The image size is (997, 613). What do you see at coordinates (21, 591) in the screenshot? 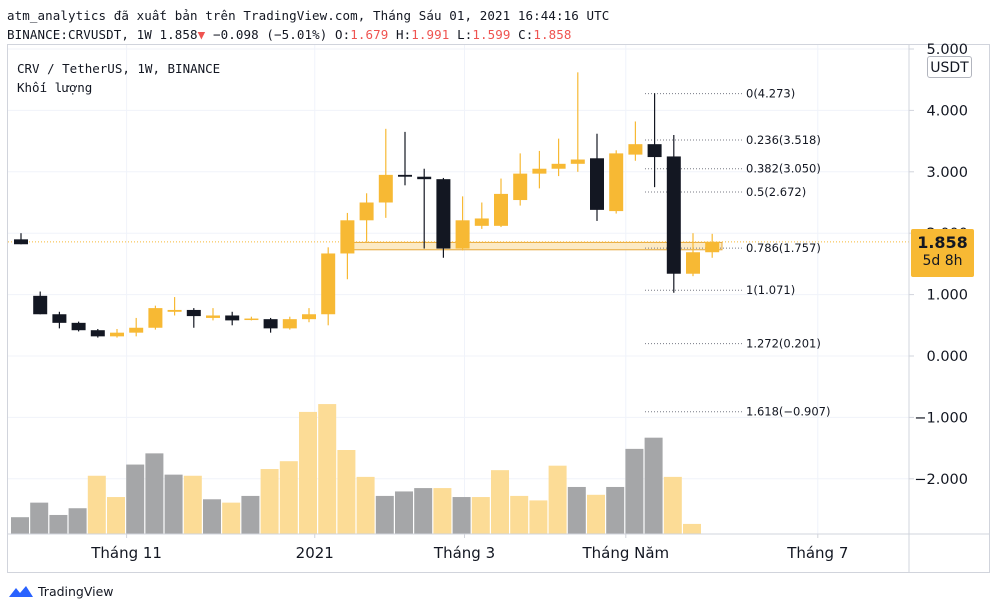
I see `tradingview-logo-icon` at bounding box center [21, 591].